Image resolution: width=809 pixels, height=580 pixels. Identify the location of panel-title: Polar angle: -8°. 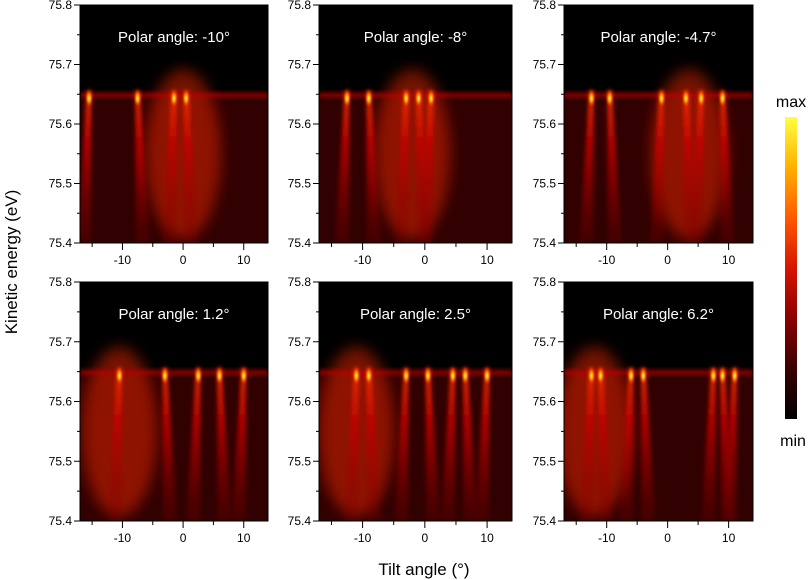
(416, 37).